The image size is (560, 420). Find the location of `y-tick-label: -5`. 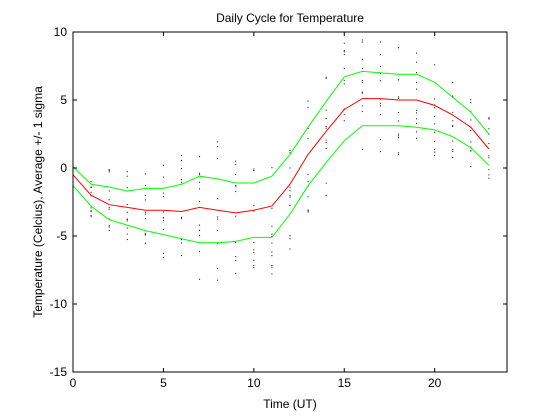

y-tick-label: -5 is located at coordinates (61, 236).